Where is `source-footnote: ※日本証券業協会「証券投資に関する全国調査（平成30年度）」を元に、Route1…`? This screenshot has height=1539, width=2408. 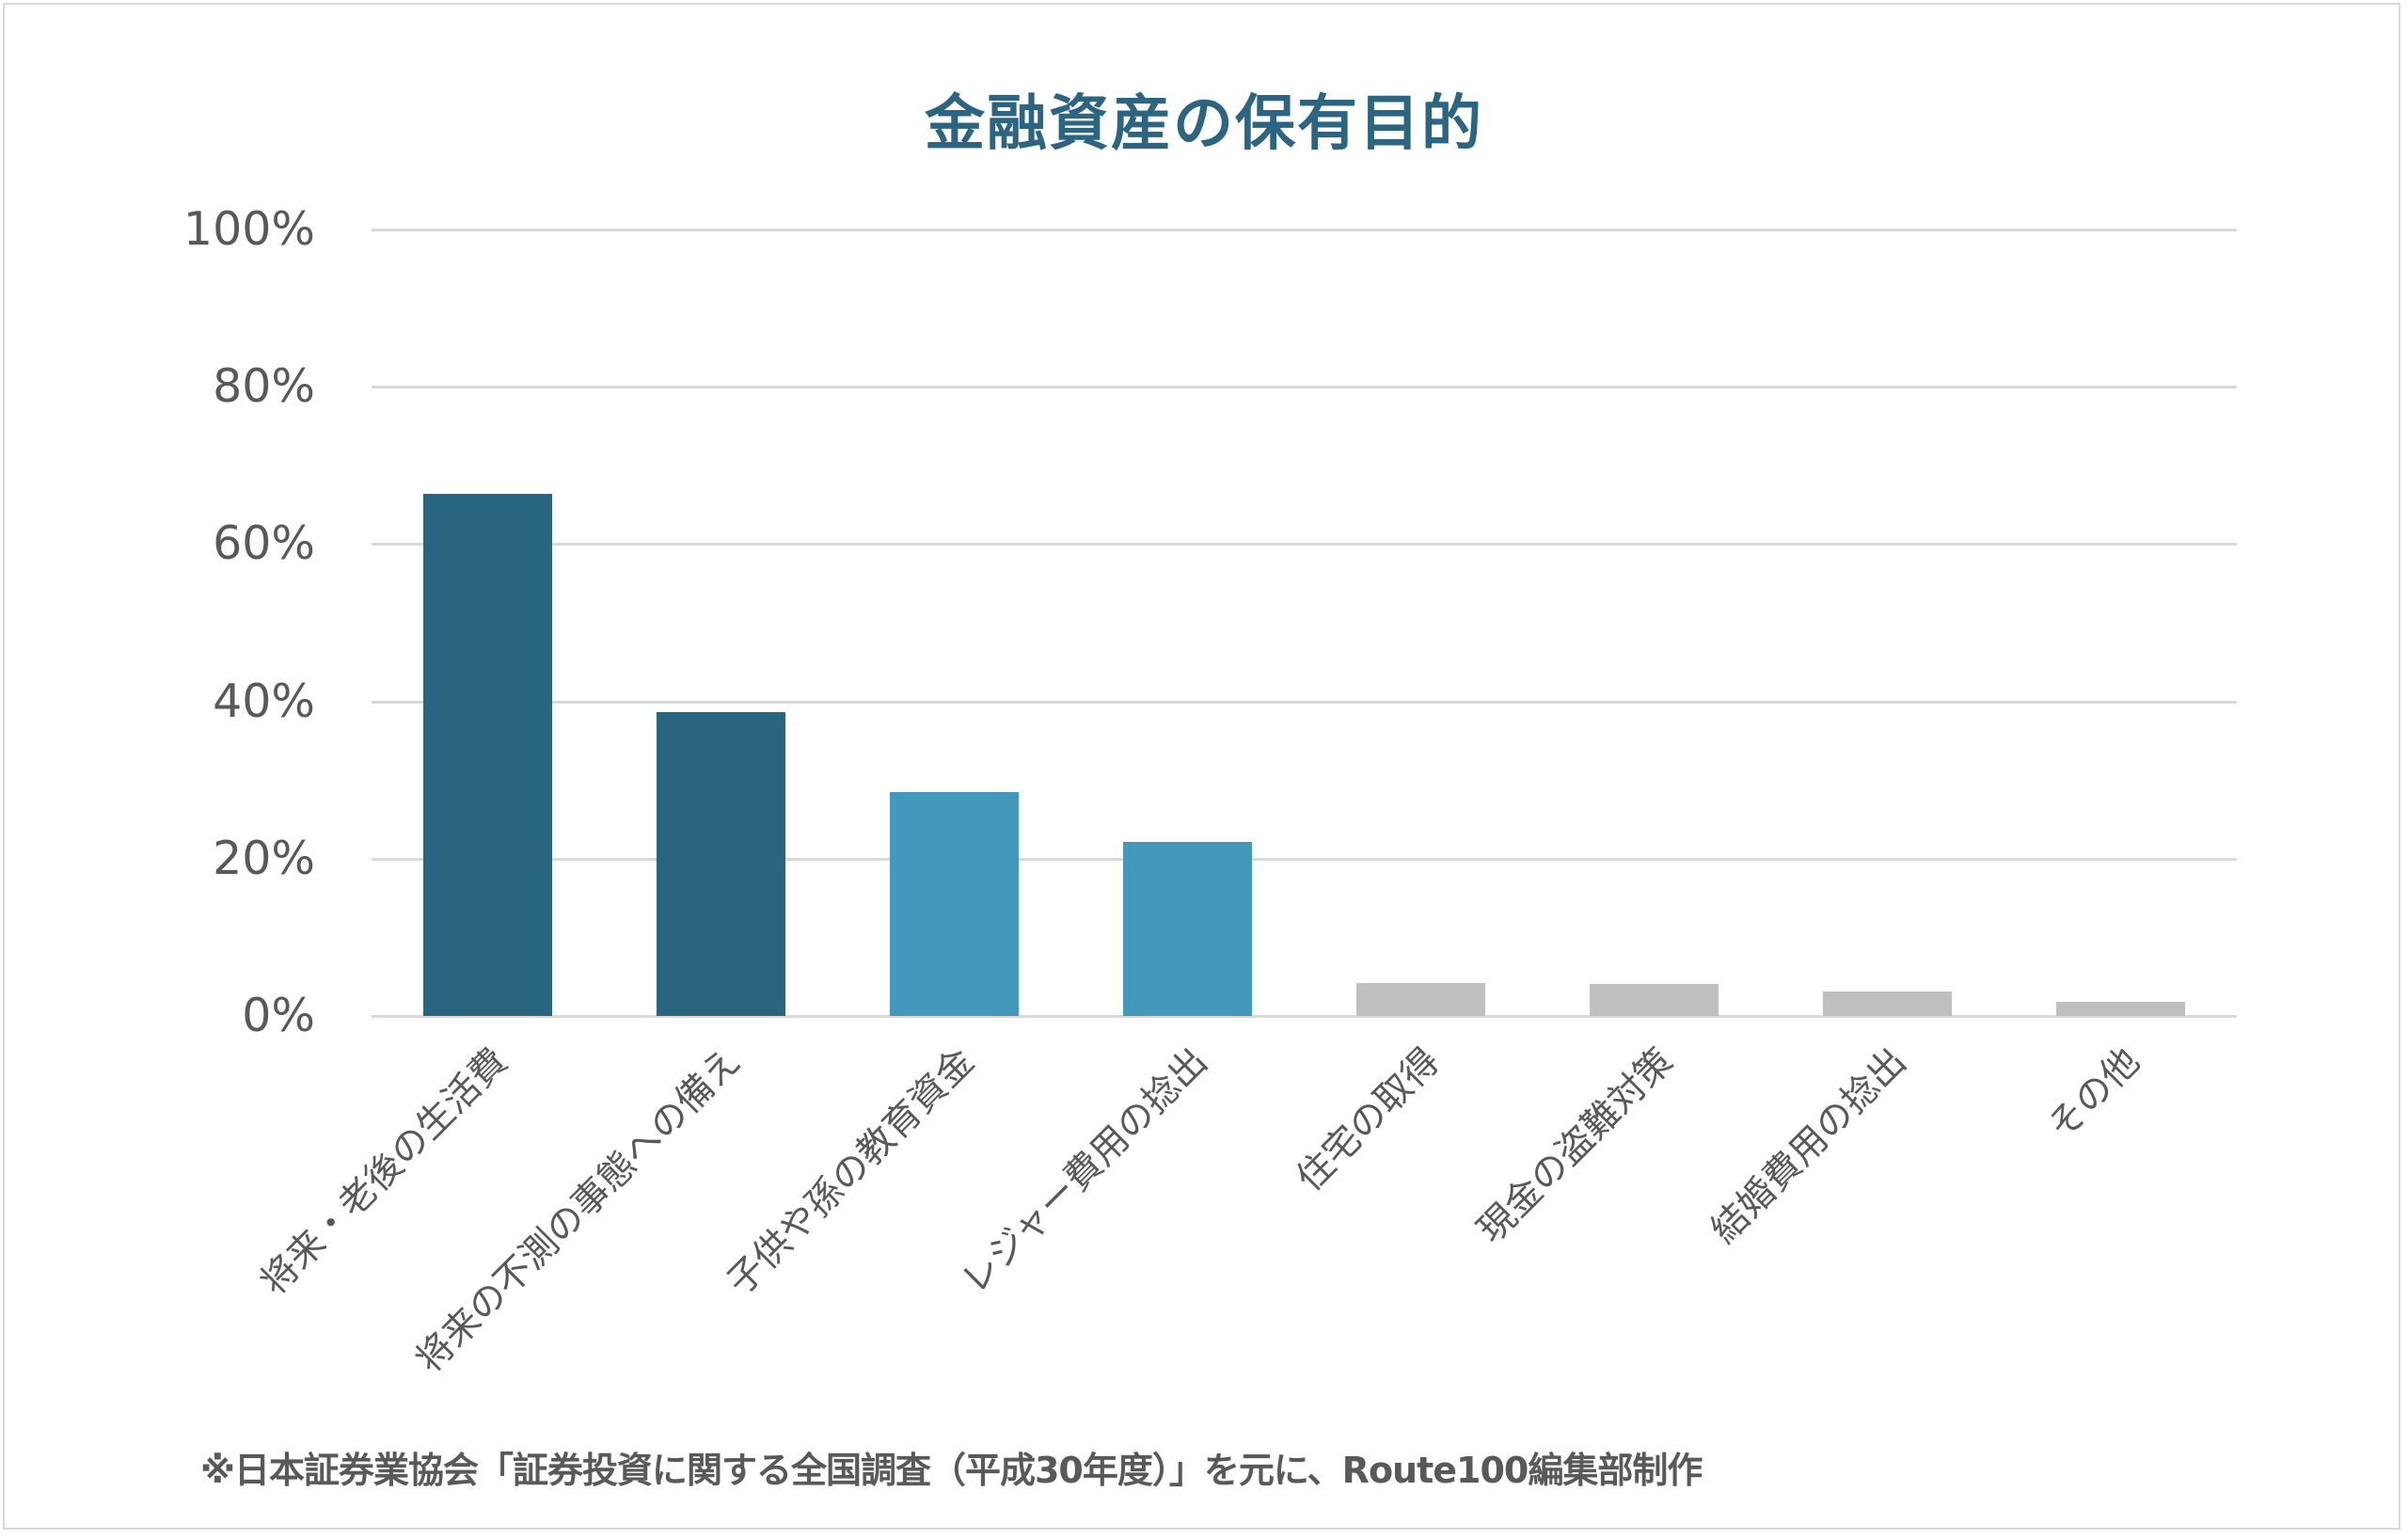
source-footnote: ※日本証券業協会「証券投資に関する全国調査（平成30年度）」を元に、Route1… is located at coordinates (952, 1470).